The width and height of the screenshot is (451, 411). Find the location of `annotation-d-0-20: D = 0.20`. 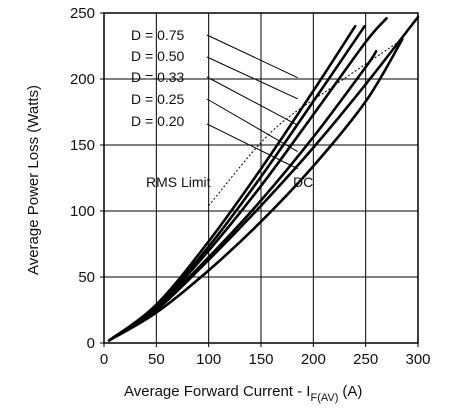

annotation-d-0-20: D = 0.20 is located at coordinates (158, 121).